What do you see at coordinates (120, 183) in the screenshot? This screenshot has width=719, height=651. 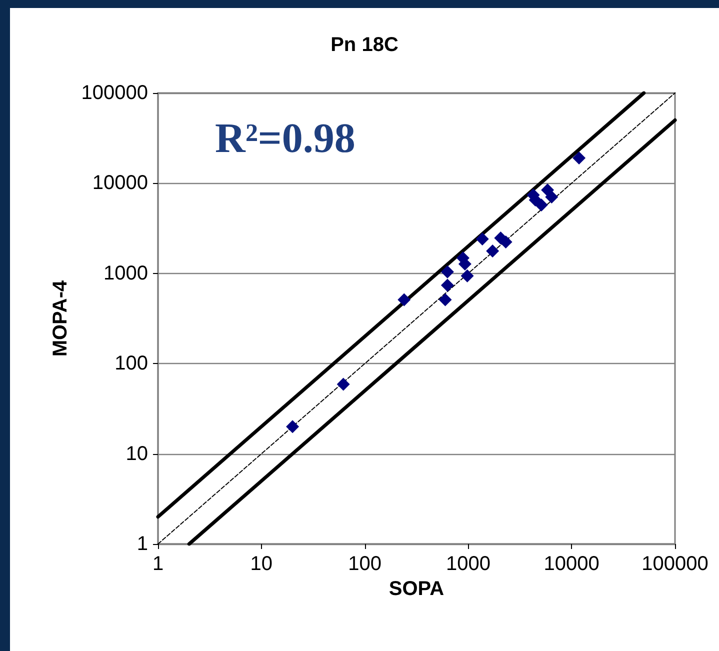 I see `y-tick-label: 10000` at bounding box center [120, 183].